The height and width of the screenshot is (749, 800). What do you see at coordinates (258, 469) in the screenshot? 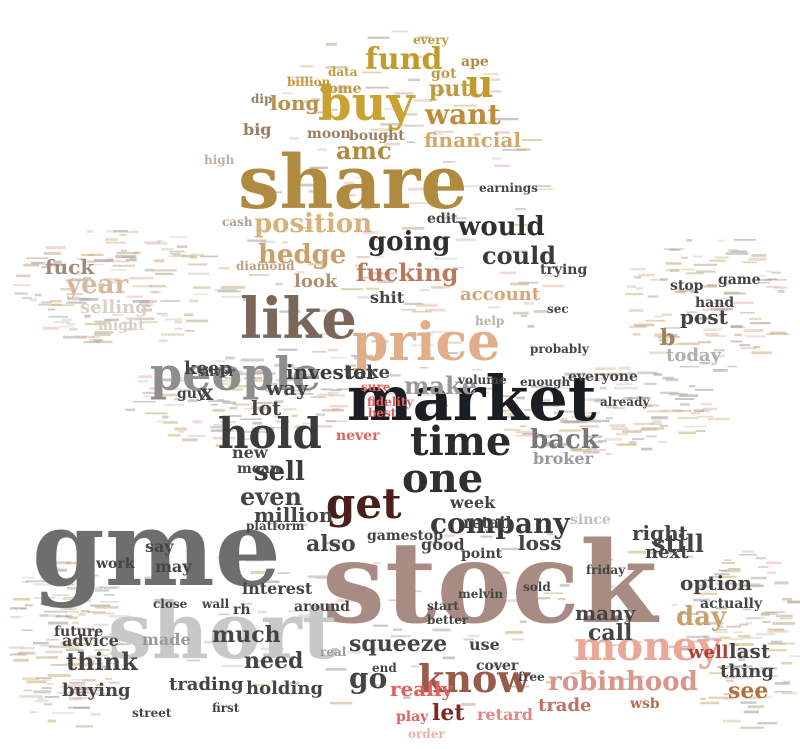
I see `word-mean: mean` at bounding box center [258, 469].